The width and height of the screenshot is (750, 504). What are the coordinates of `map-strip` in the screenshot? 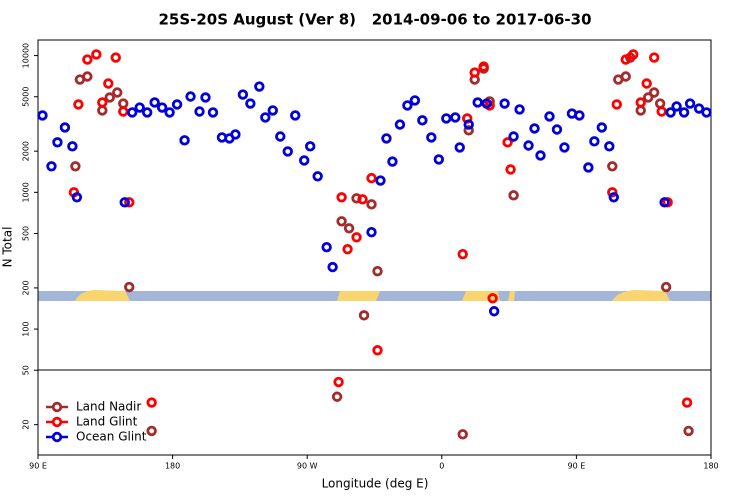 It's located at (374, 295).